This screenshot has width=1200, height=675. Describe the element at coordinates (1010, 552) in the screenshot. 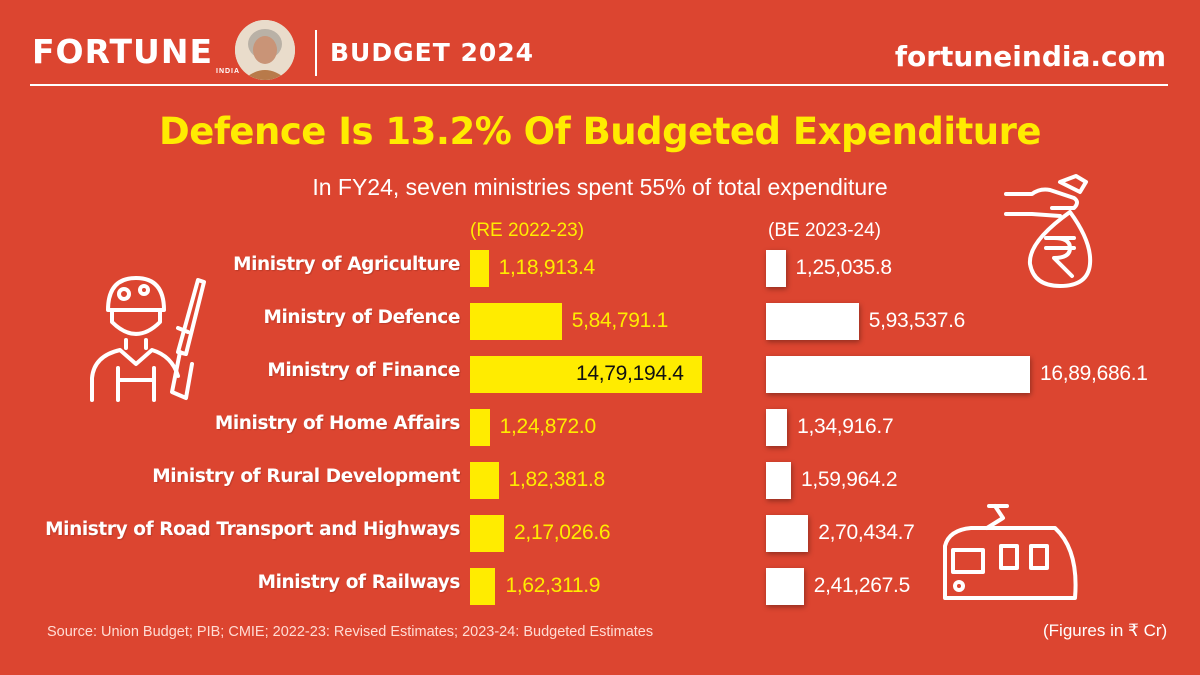

I see `train-icon` at that location.